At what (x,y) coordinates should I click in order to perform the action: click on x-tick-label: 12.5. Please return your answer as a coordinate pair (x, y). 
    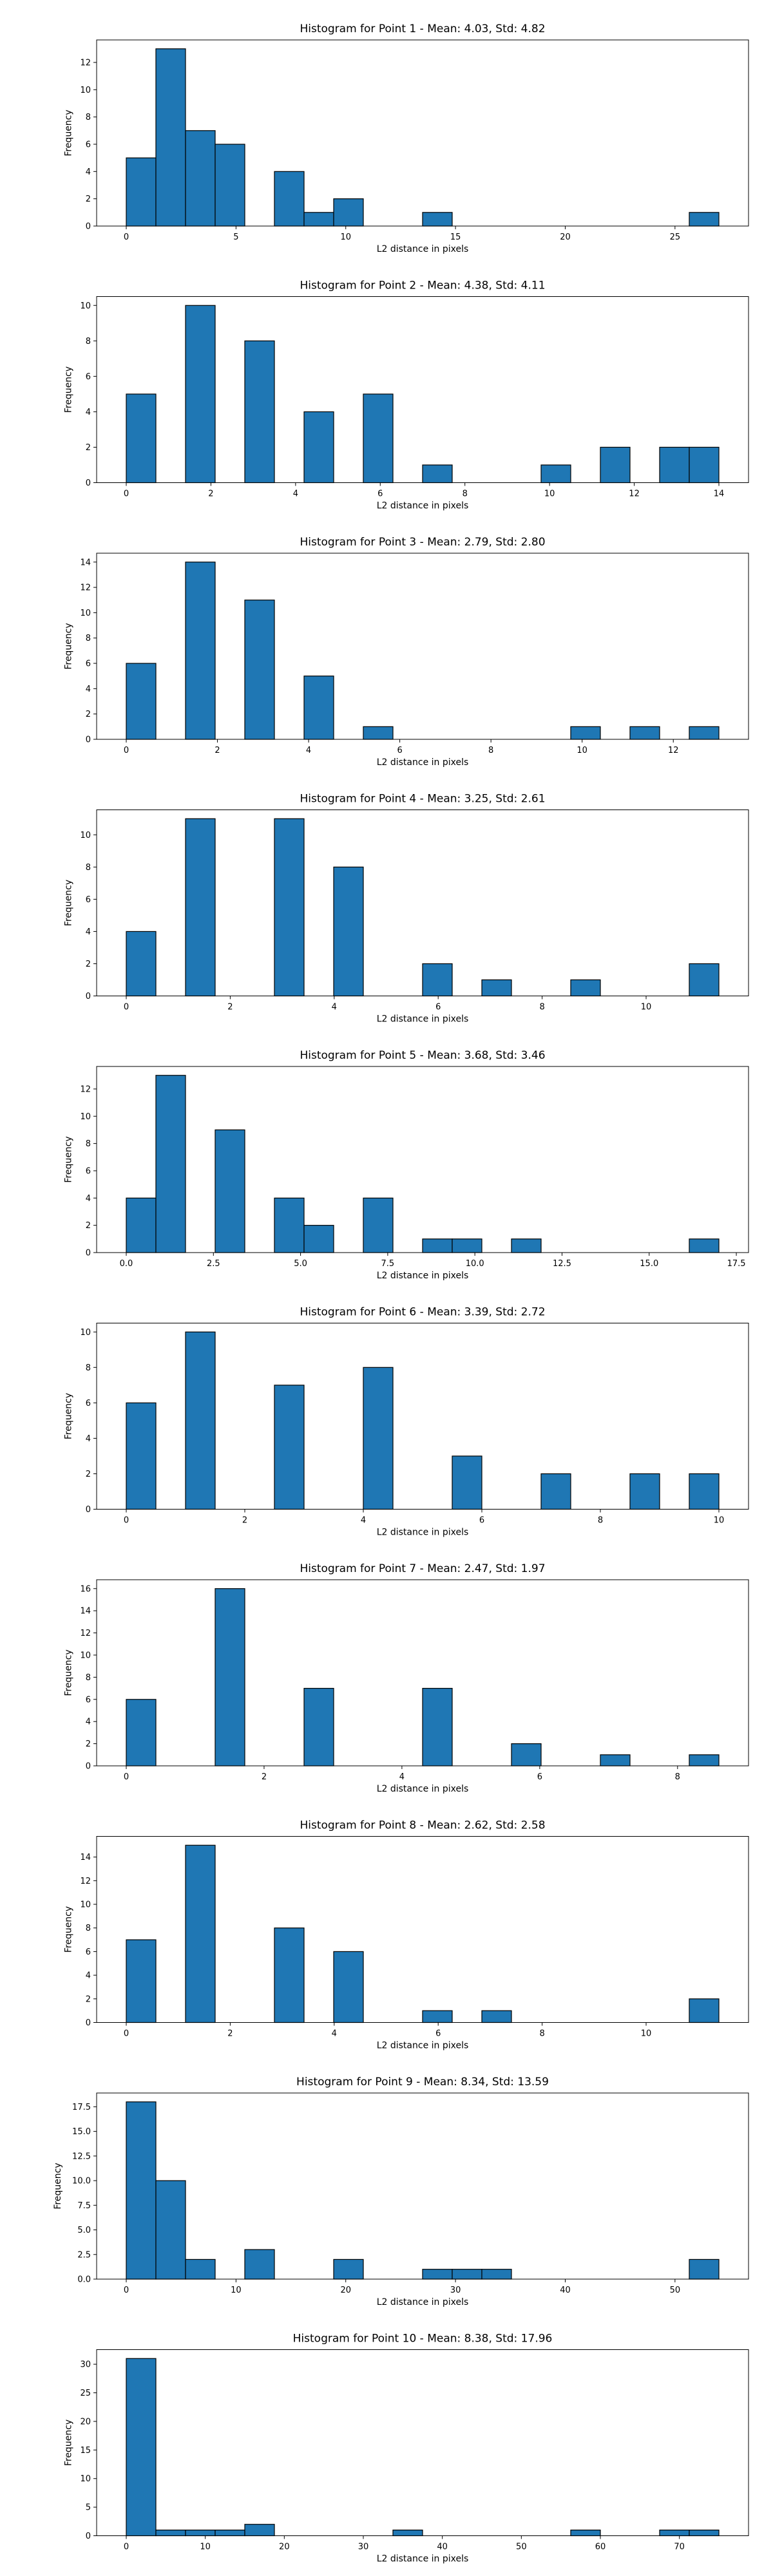
    Looking at the image, I should click on (562, 1264).